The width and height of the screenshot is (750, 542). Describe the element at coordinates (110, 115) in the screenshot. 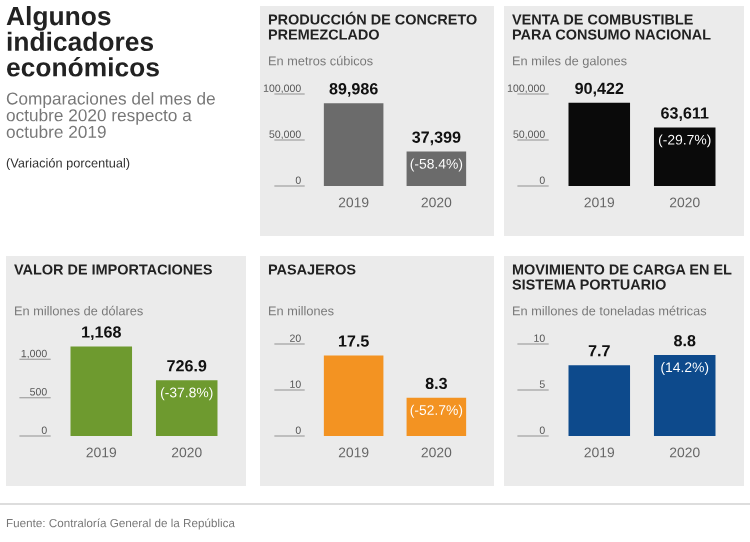

I see `text: Comparaciones del mes de octubre 2020 respecto a octubre 2019` at that location.